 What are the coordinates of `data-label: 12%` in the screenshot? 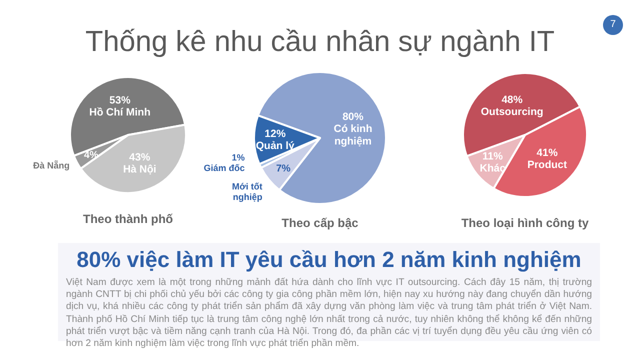 It's located at (275, 134).